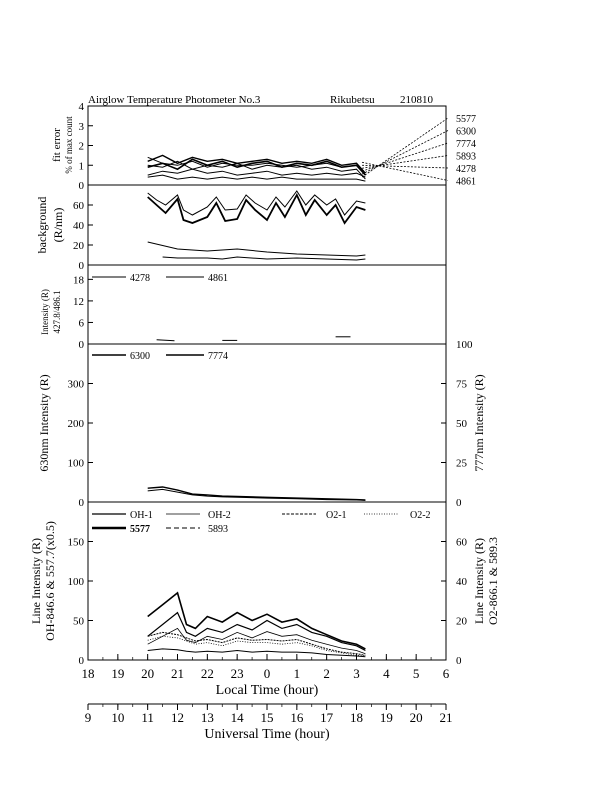 The height and width of the screenshot is (792, 612). What do you see at coordinates (218, 278) in the screenshot?
I see `blue-legend-label-1: 4861` at bounding box center [218, 278].